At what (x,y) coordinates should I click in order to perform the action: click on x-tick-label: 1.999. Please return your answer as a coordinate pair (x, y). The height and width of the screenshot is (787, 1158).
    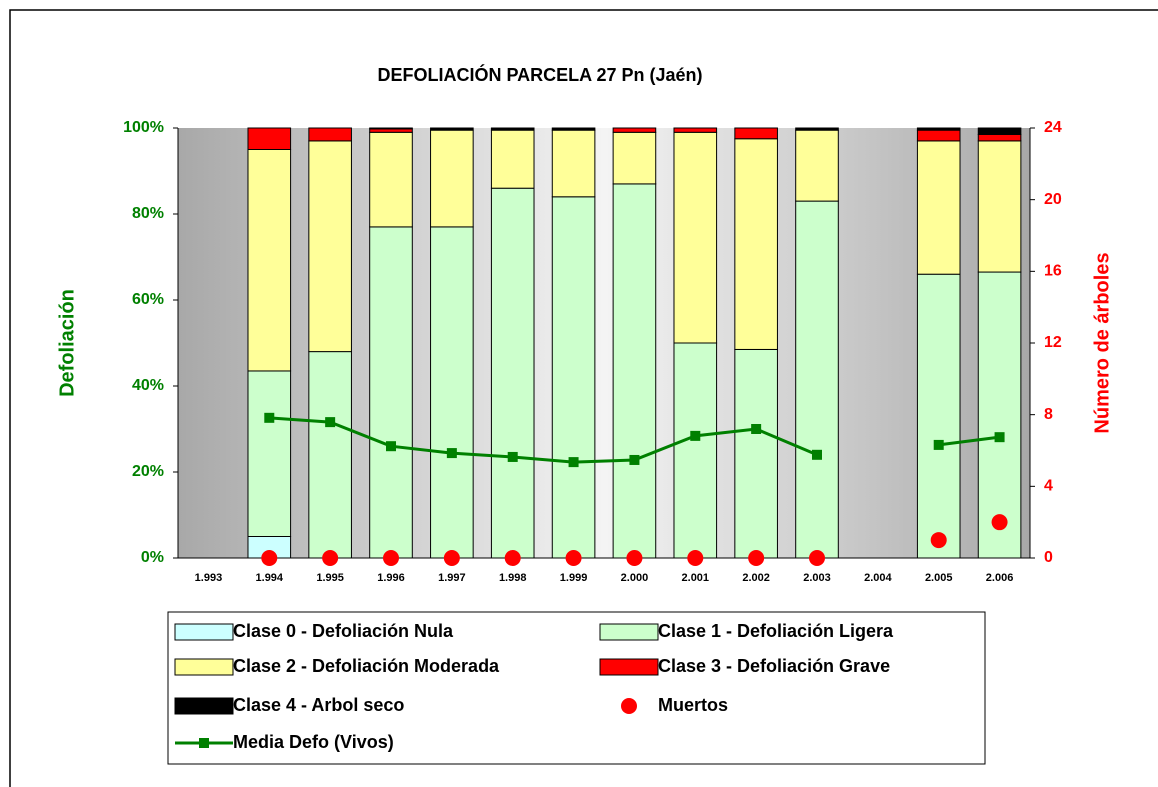
    Looking at the image, I should click on (574, 578).